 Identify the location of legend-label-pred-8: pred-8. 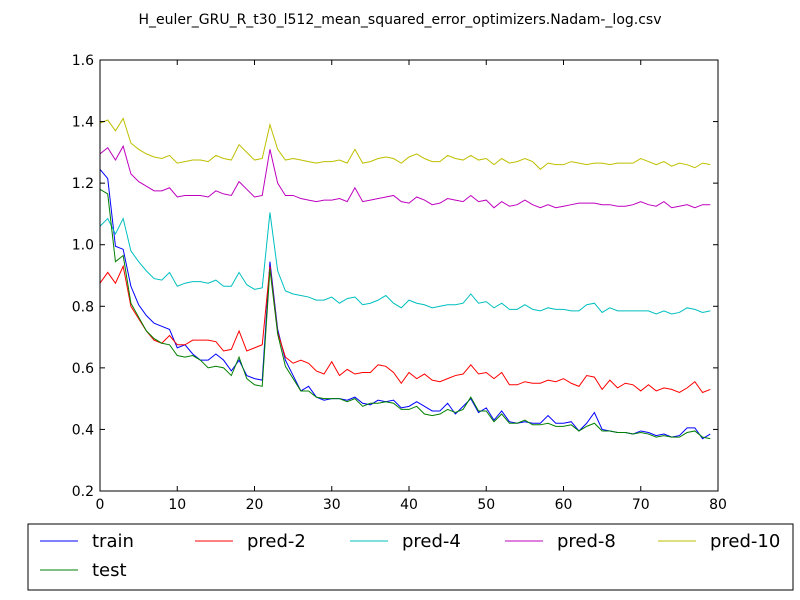
(586, 541).